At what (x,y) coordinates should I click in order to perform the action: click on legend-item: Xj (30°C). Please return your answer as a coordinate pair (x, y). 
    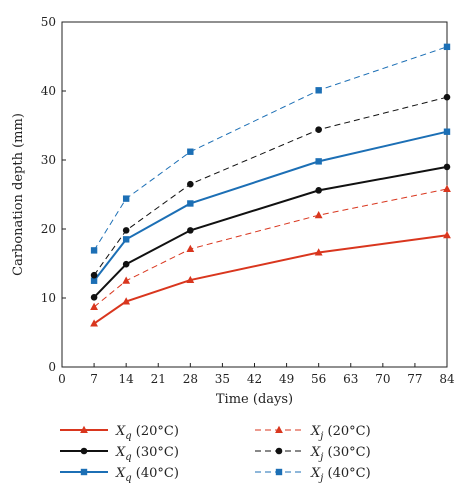
    Looking at the image, I should click on (313, 454).